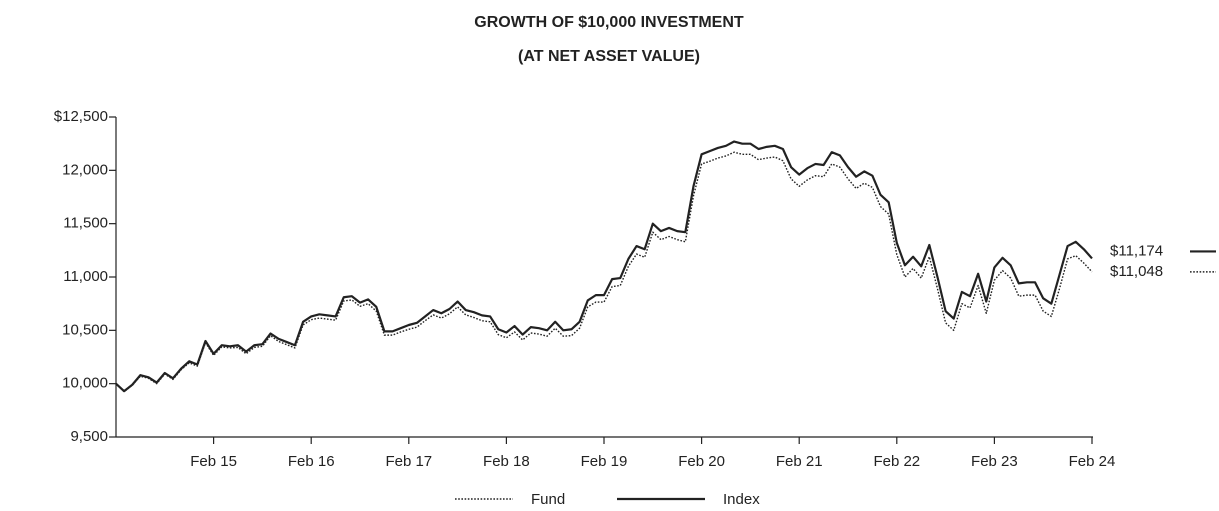  What do you see at coordinates (604, 461) in the screenshot?
I see `x-tick-label: Feb 19` at bounding box center [604, 461].